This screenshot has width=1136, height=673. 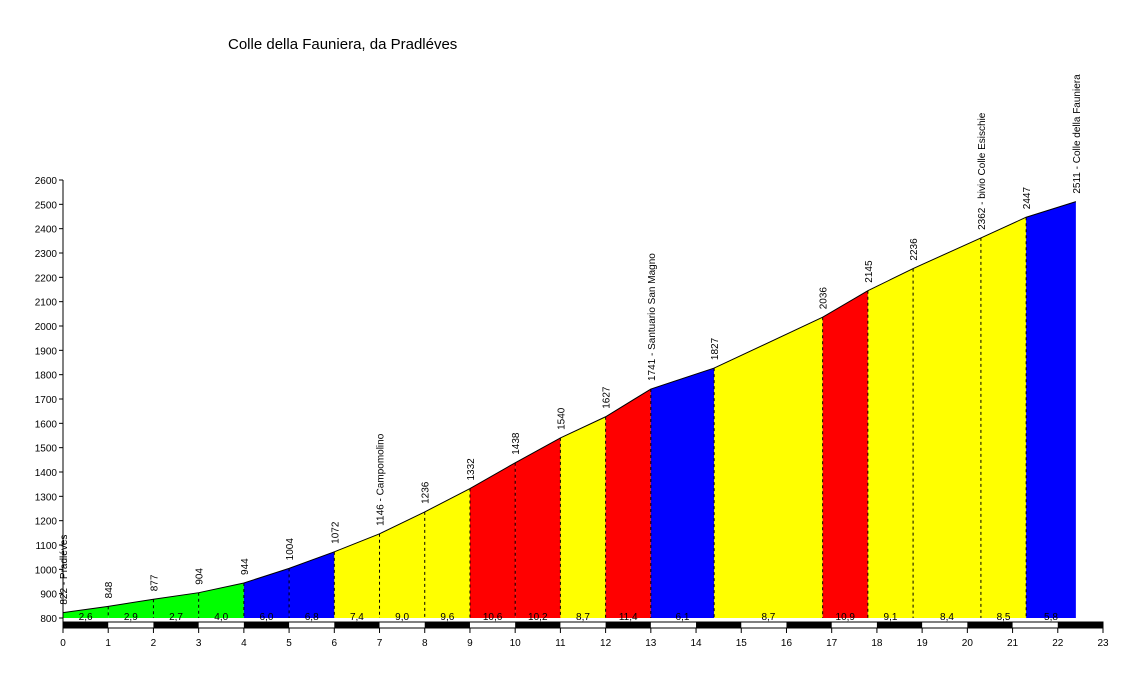 I want to click on altitude-label: 2236, so click(x=914, y=249).